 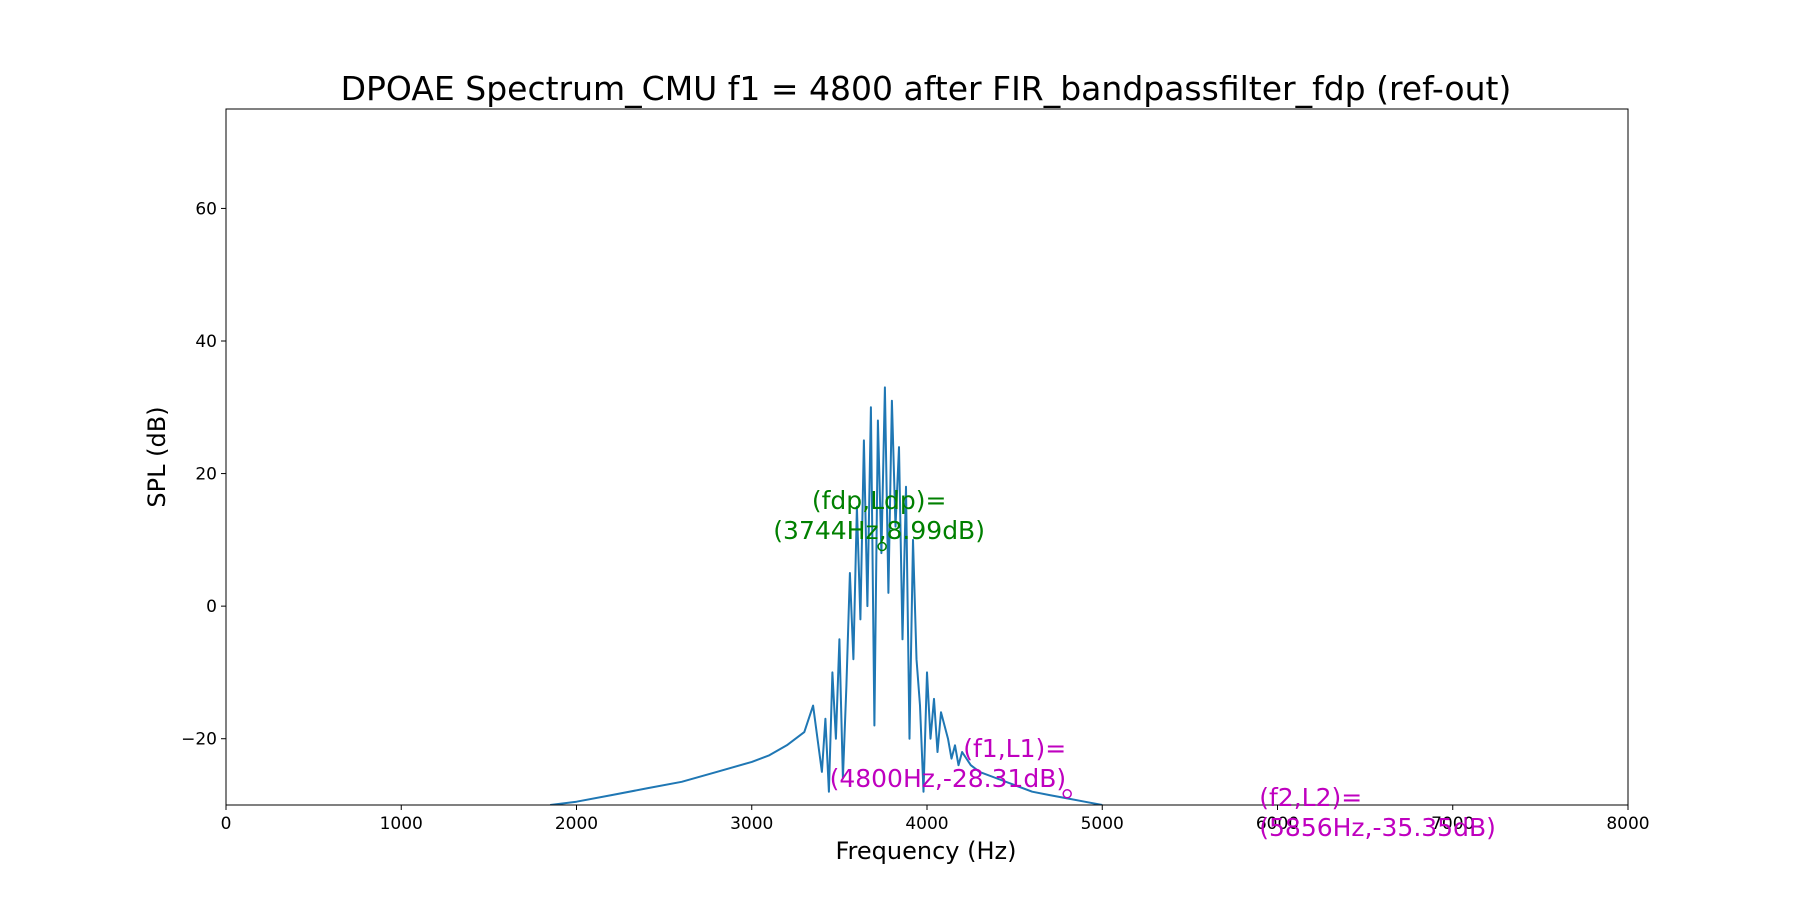 I want to click on annotation-label: (fdp,Ldp)= (3744Hz,8.99dB), so click(x=879, y=515).